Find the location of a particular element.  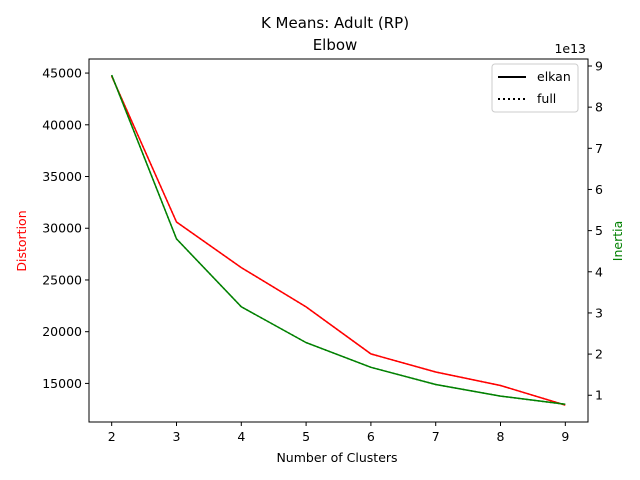

y-right-tick-label: 4 is located at coordinates (599, 271).